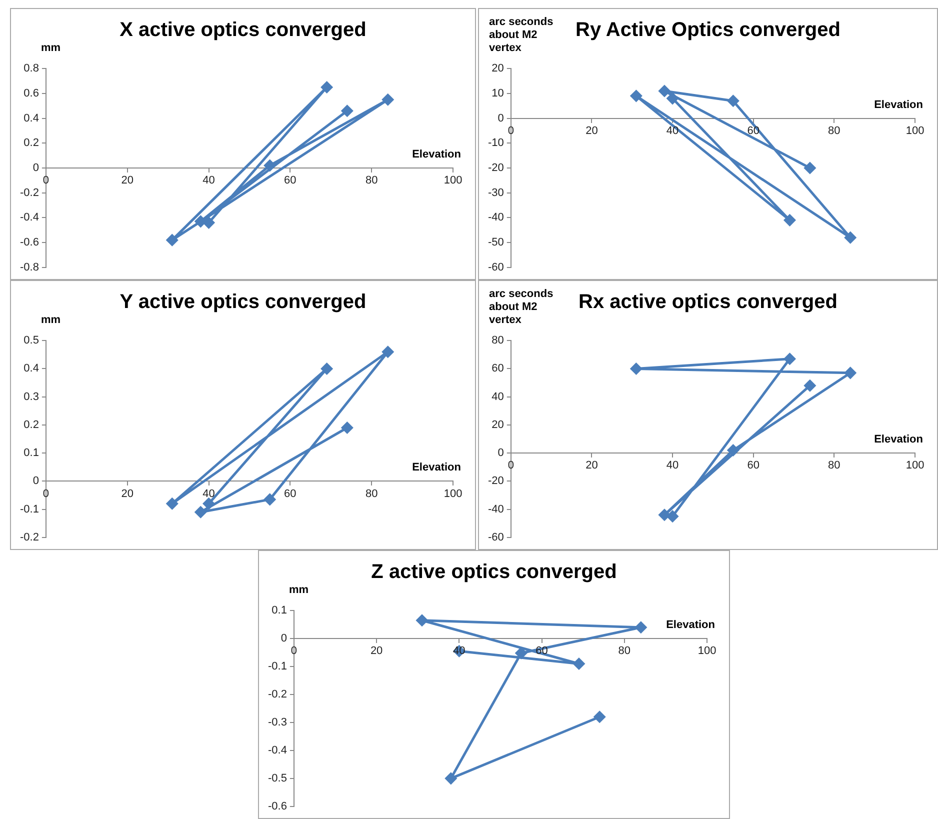  What do you see at coordinates (243, 30) in the screenshot?
I see `chart-title: X active optics converged` at bounding box center [243, 30].